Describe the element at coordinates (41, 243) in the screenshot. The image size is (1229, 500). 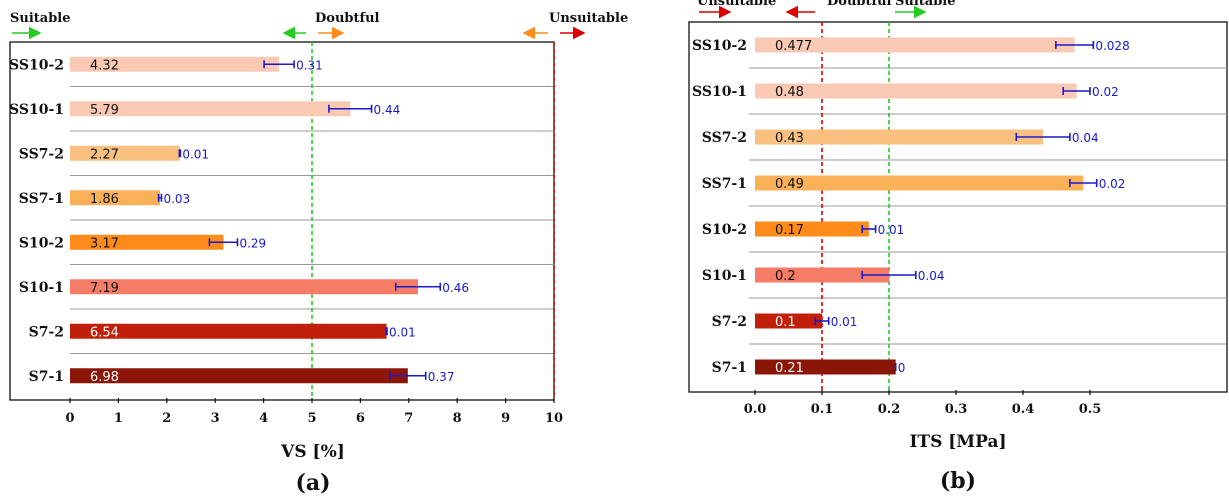
I see `panel-a-category-label: S10-2` at that location.